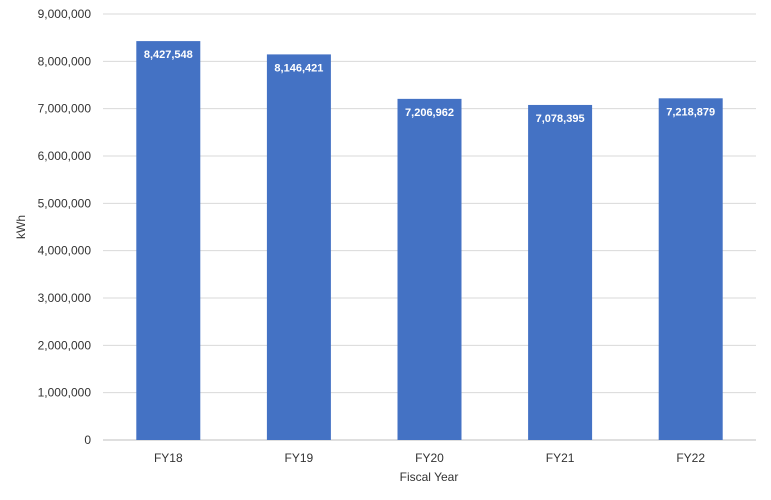 This screenshot has width=771, height=500. Describe the element at coordinates (65, 156) in the screenshot. I see `y-tick-label: 6,000,000` at that location.